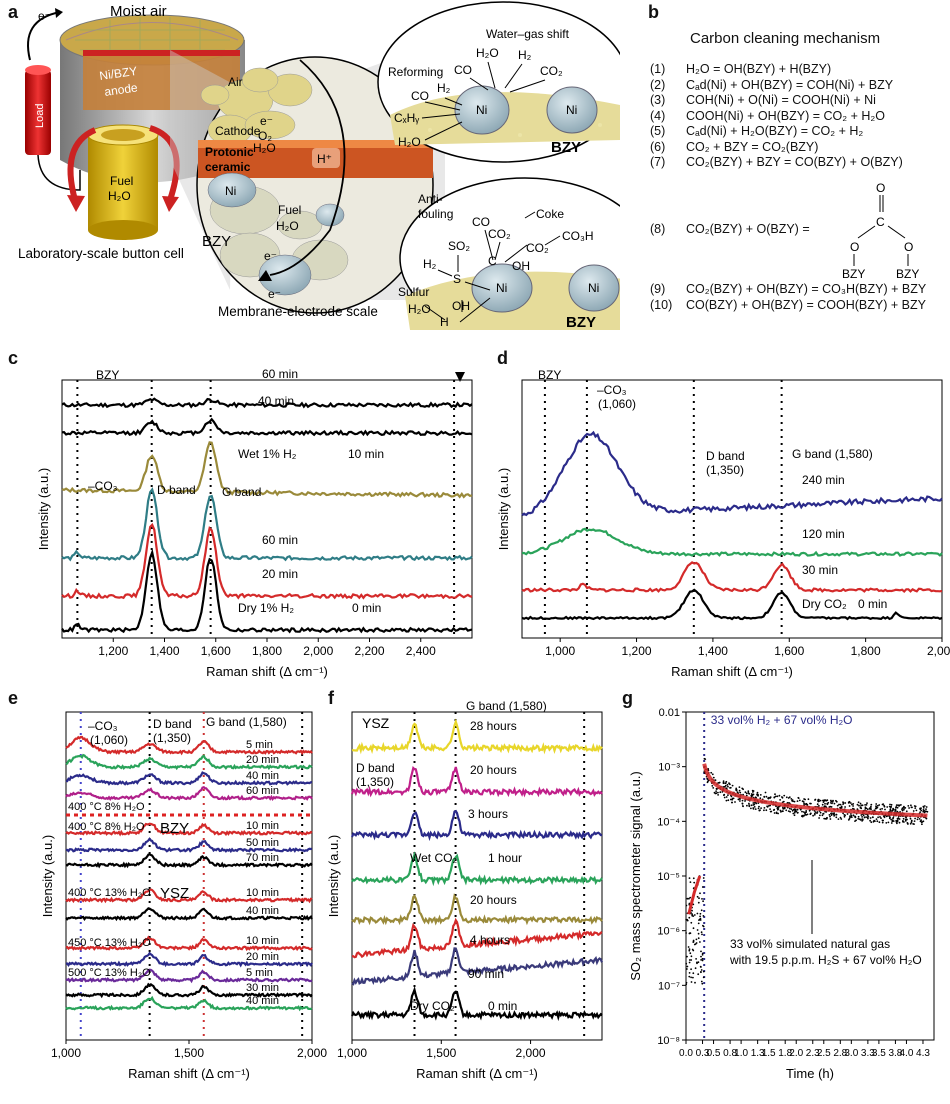 The height and width of the screenshot is (1104, 950). I want to click on ni-label-top-2: Ni, so click(571, 110).